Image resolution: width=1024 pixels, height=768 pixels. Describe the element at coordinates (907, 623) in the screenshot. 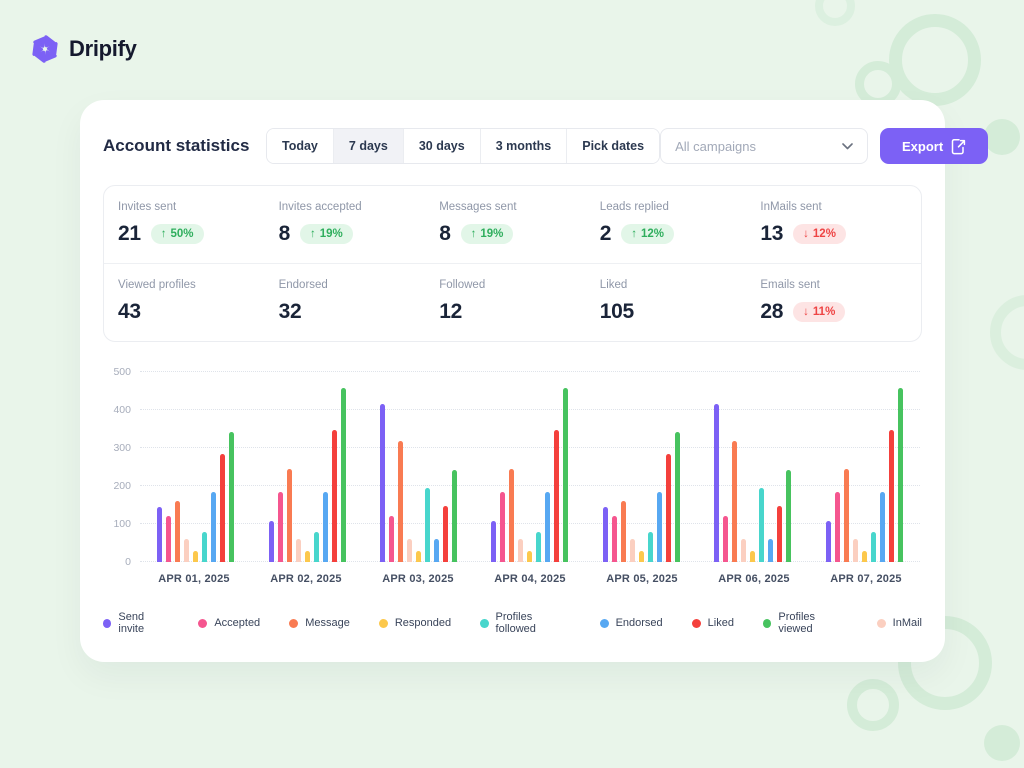

I see `legend-label: InMail` at that location.